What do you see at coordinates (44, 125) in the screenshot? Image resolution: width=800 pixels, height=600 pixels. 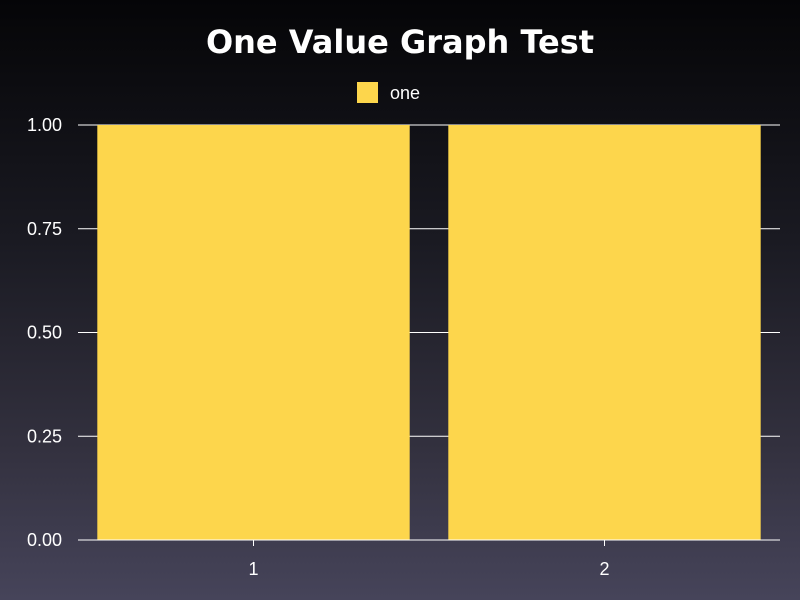 I see `y-tick-label: 1.00` at bounding box center [44, 125].